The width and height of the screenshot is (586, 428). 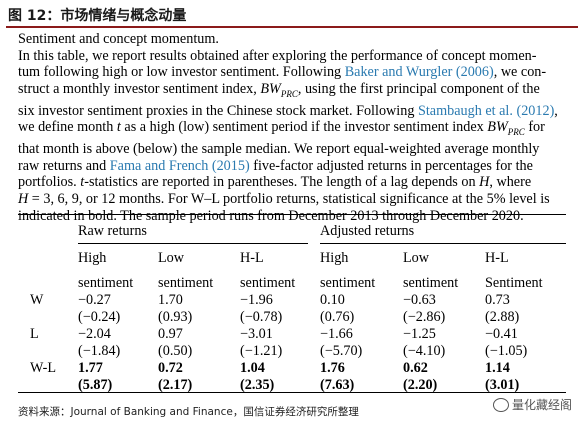 What do you see at coordinates (419, 300) in the screenshot?
I see `table-cell-value: −0.63` at bounding box center [419, 300].